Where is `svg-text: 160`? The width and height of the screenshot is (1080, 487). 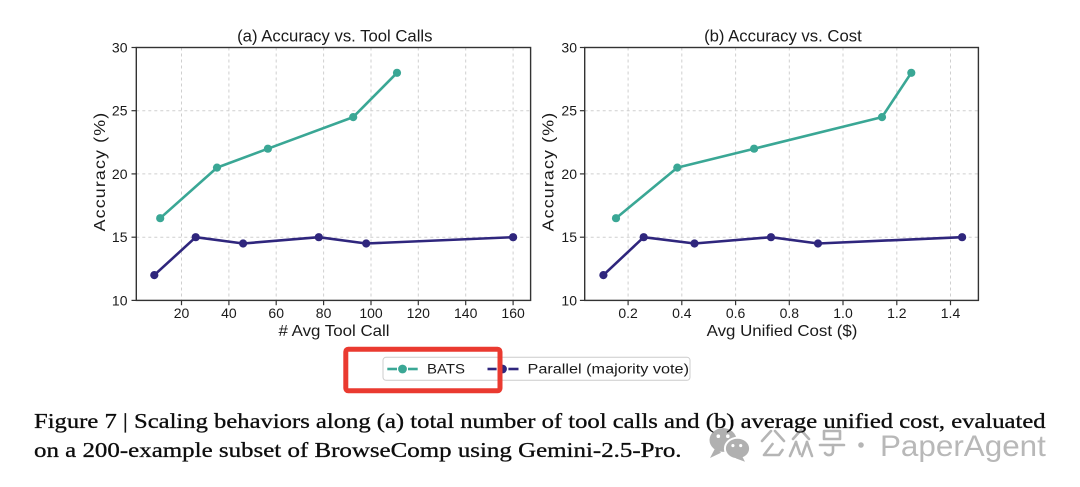 svg-text: 160 is located at coordinates (513, 313).